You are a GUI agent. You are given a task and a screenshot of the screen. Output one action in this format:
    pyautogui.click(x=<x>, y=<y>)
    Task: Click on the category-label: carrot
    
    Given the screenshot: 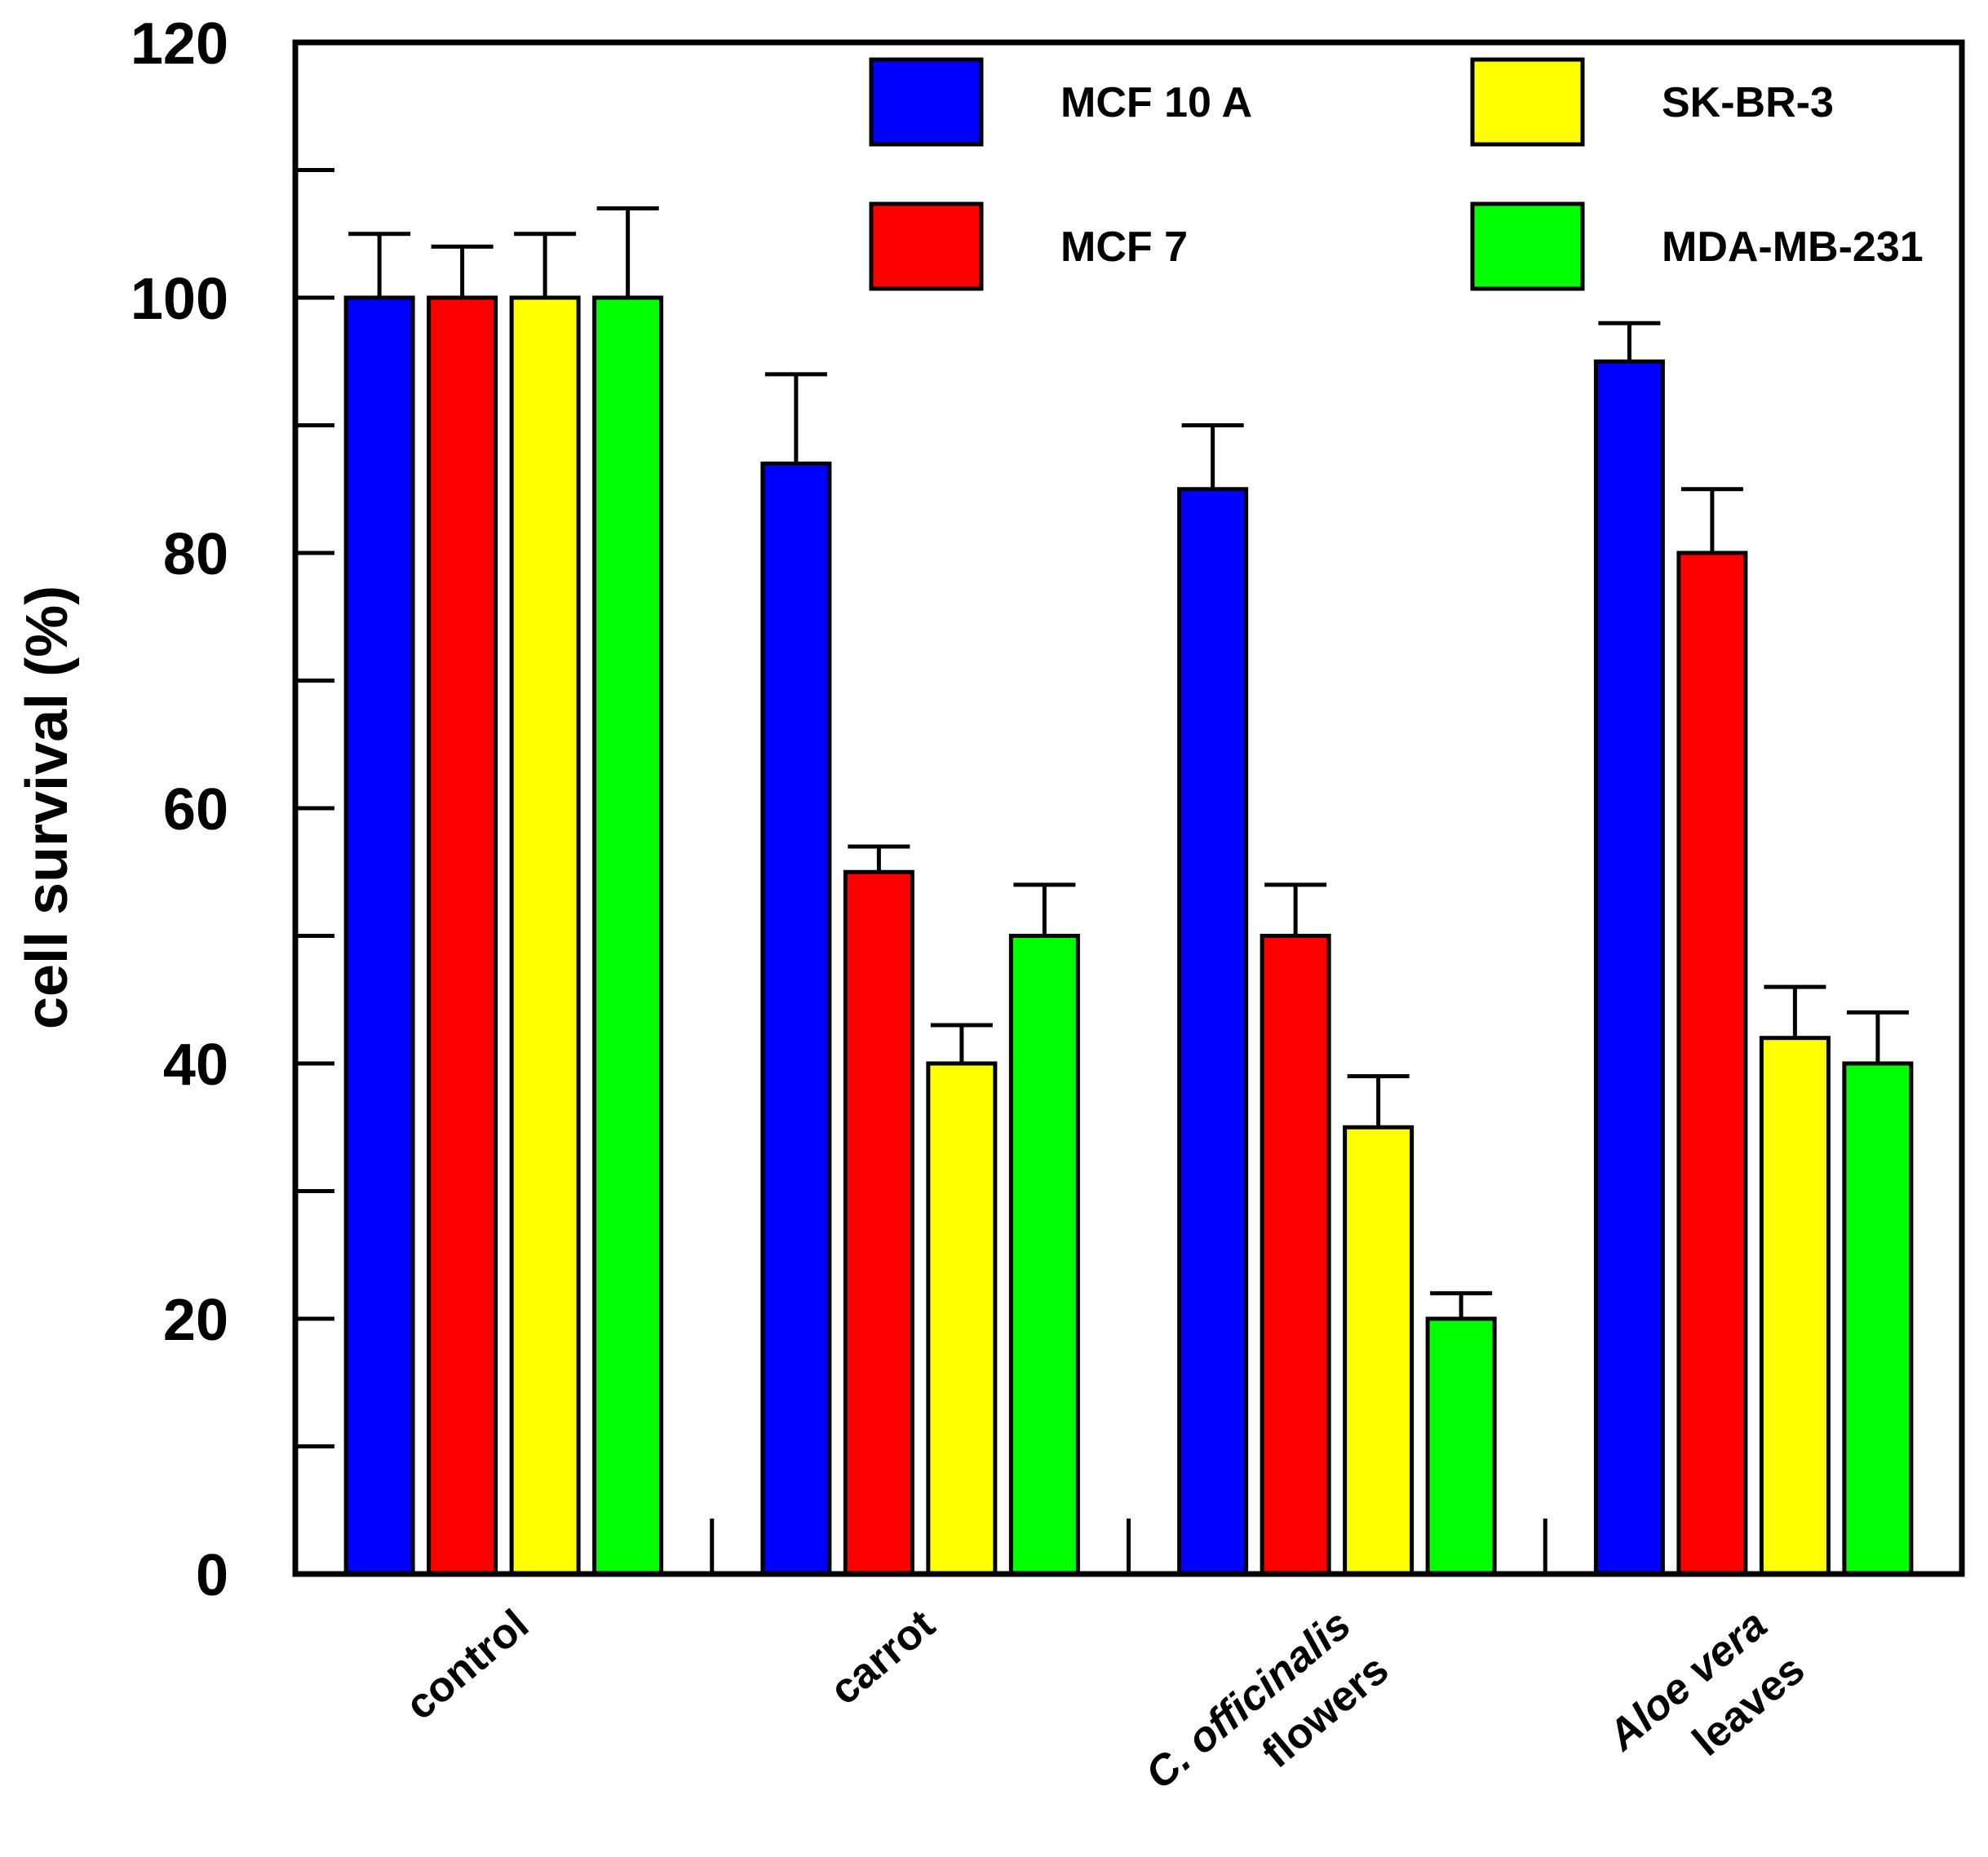 What is the action you would take?
    pyautogui.click(x=883, y=1658)
    